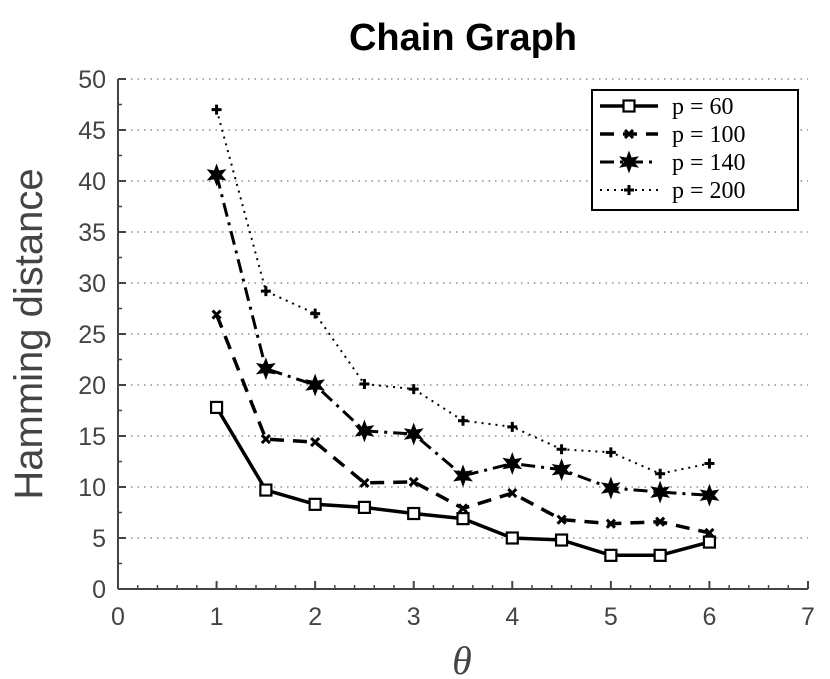 This screenshot has width=830, height=679. Describe the element at coordinates (611, 617) in the screenshot. I see `x-tick-label: 5` at that location.